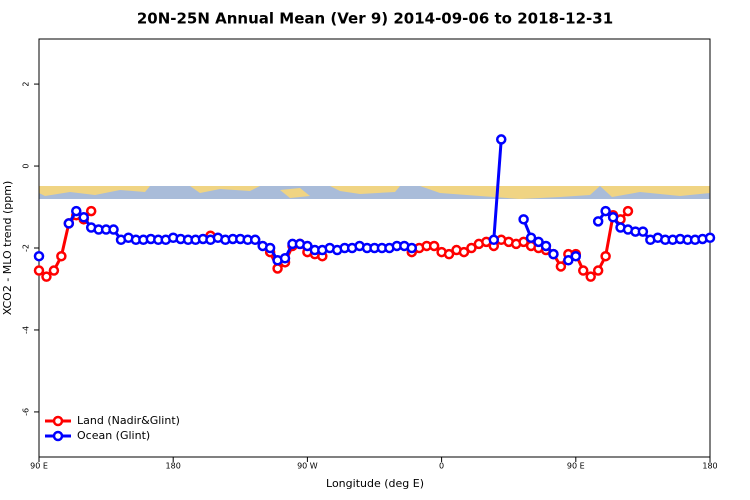  What do you see at coordinates (26, 84) in the screenshot?
I see `y-tick-label: 2` at bounding box center [26, 84].